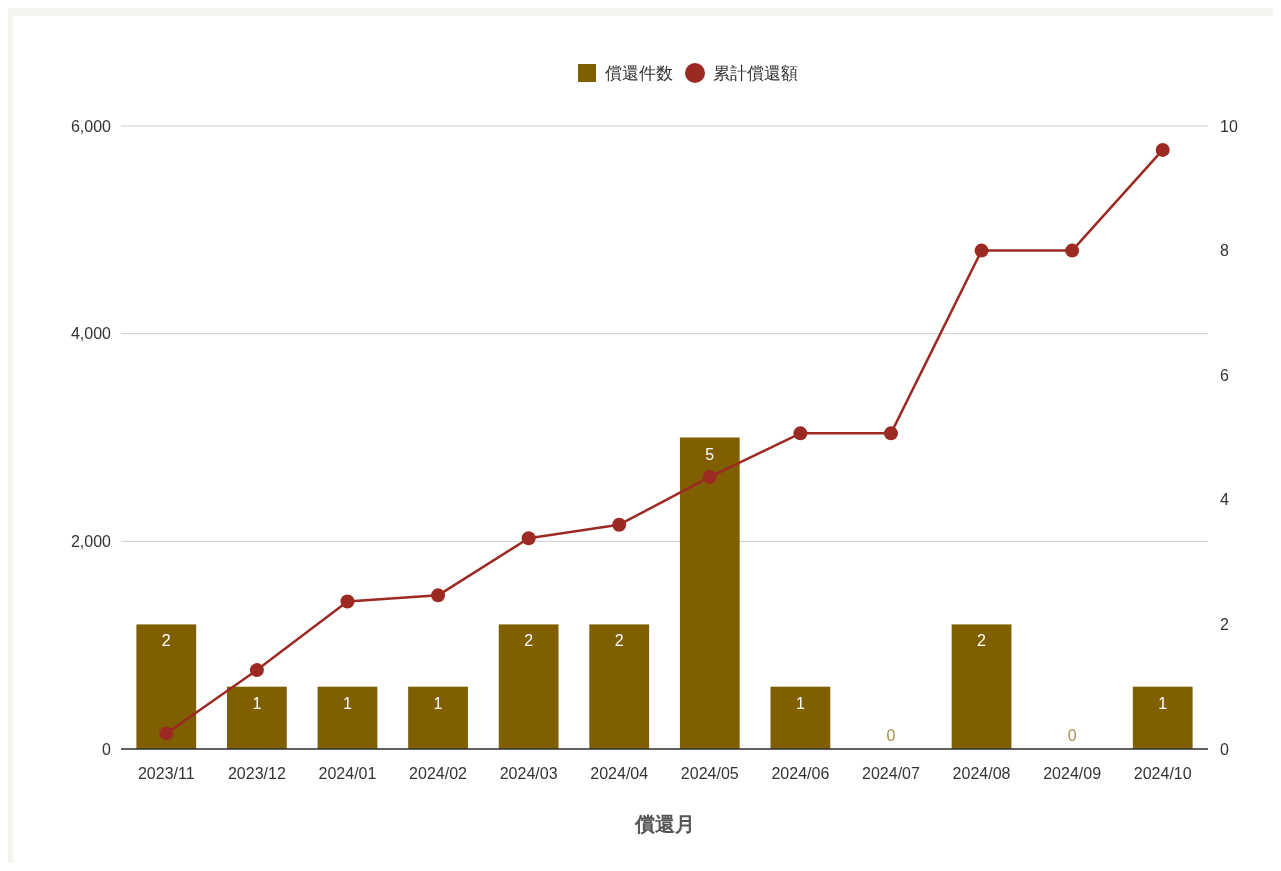 This screenshot has height=871, width=1281. I want to click on legend-label: 償還件数, so click(639, 73).